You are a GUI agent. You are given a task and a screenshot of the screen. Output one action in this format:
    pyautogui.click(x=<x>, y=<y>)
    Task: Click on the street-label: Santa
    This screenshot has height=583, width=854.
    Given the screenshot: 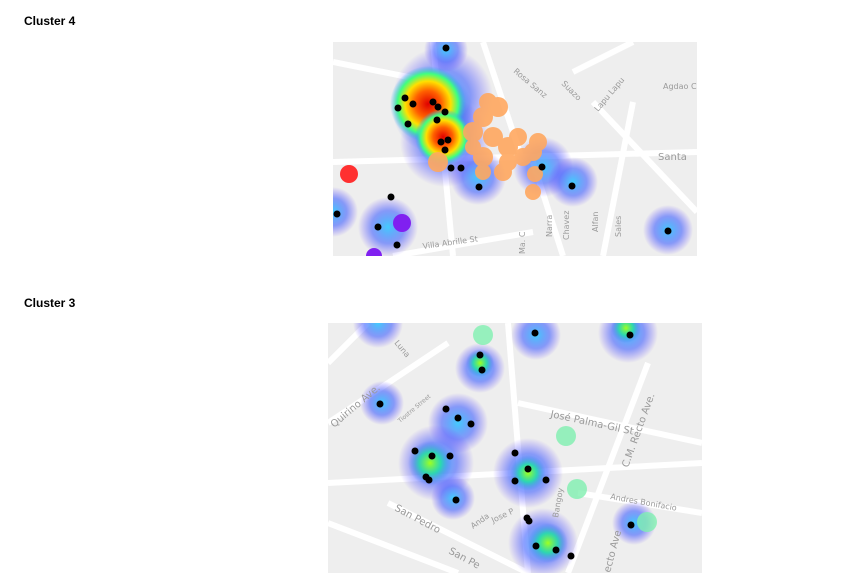 What is the action you would take?
    pyautogui.click(x=672, y=157)
    